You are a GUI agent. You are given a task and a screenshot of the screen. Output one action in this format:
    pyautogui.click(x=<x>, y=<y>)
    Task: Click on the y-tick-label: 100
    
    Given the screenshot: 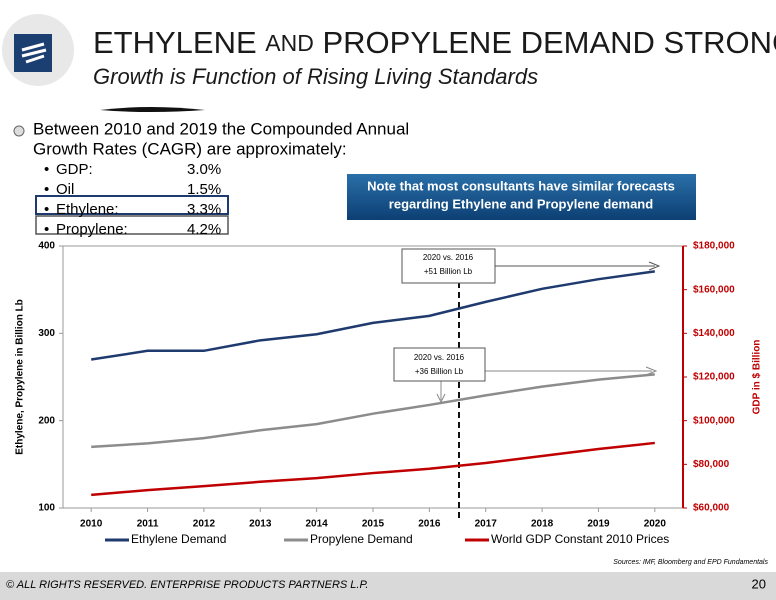 What is the action you would take?
    pyautogui.click(x=46, y=508)
    